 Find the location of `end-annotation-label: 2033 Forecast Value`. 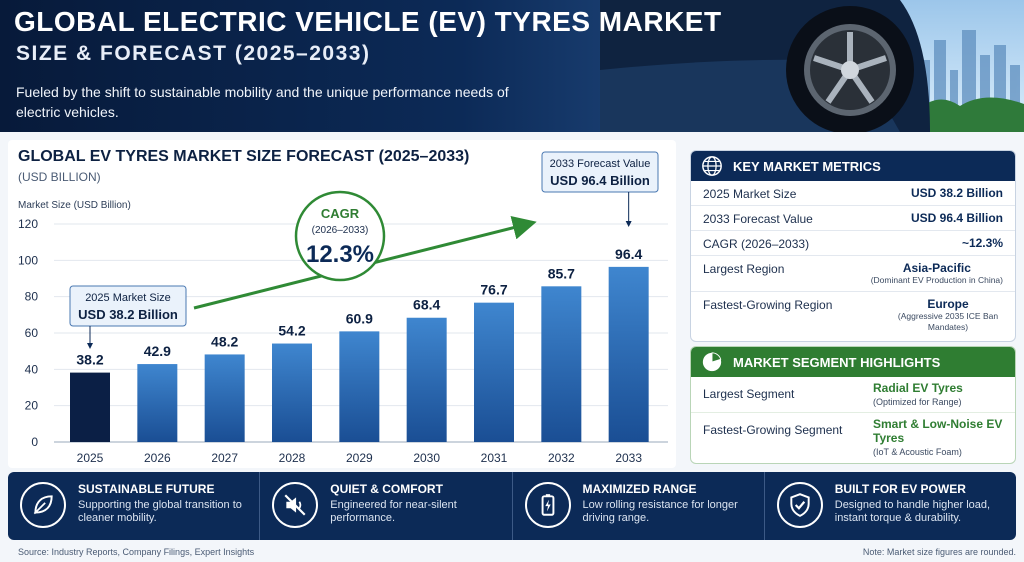

end-annotation-label: 2033 Forecast Value is located at coordinates (600, 164).